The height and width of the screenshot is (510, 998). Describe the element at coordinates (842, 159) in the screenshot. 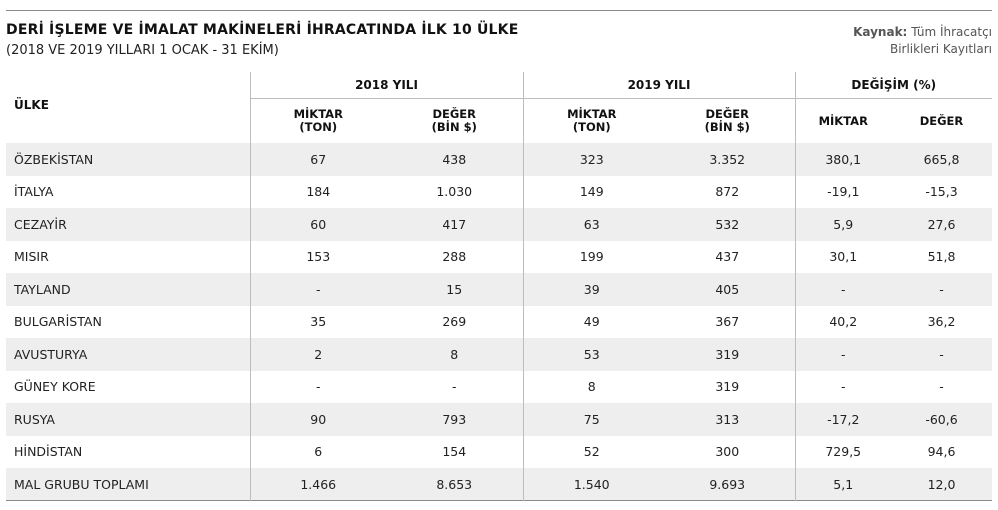

I see `change-quantity-cell: 380,1` at that location.